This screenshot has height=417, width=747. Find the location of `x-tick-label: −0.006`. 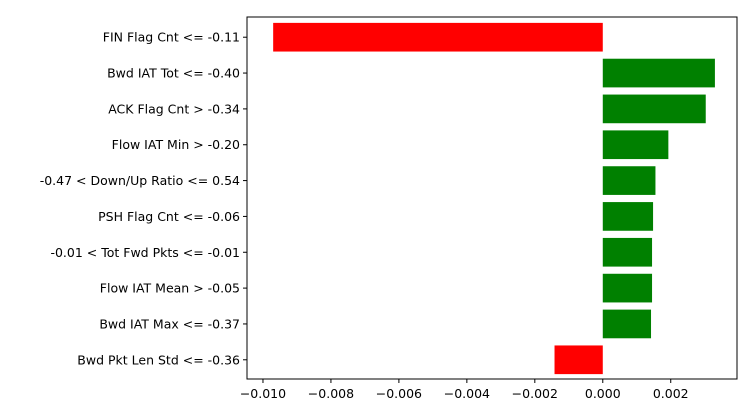

x-tick-label: −0.006 is located at coordinates (399, 393).